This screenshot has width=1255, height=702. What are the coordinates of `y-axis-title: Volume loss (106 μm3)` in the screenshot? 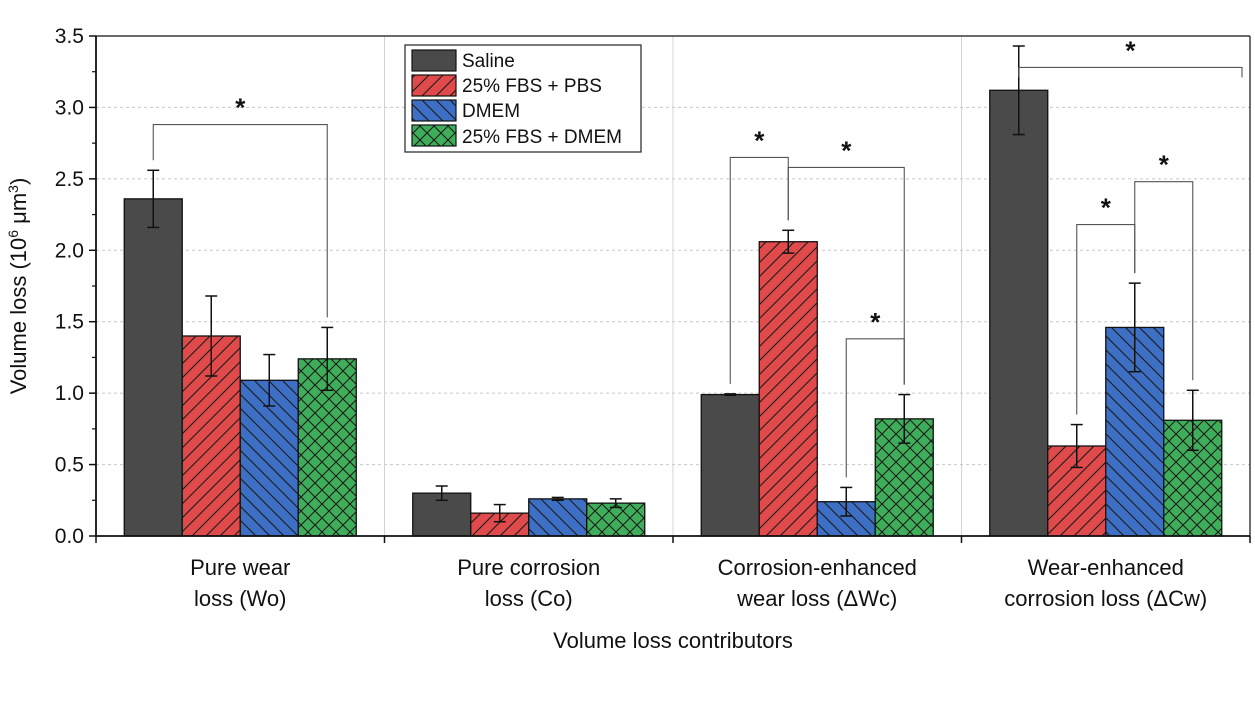 It's located at (18, 286).